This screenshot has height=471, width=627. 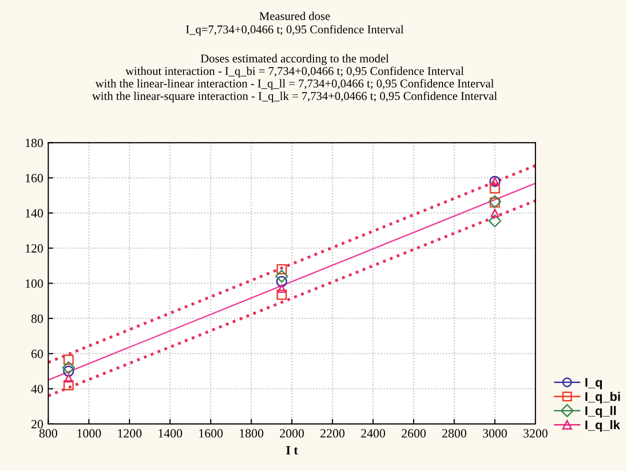 I want to click on legend-label: I_q_lk, so click(x=602, y=426).